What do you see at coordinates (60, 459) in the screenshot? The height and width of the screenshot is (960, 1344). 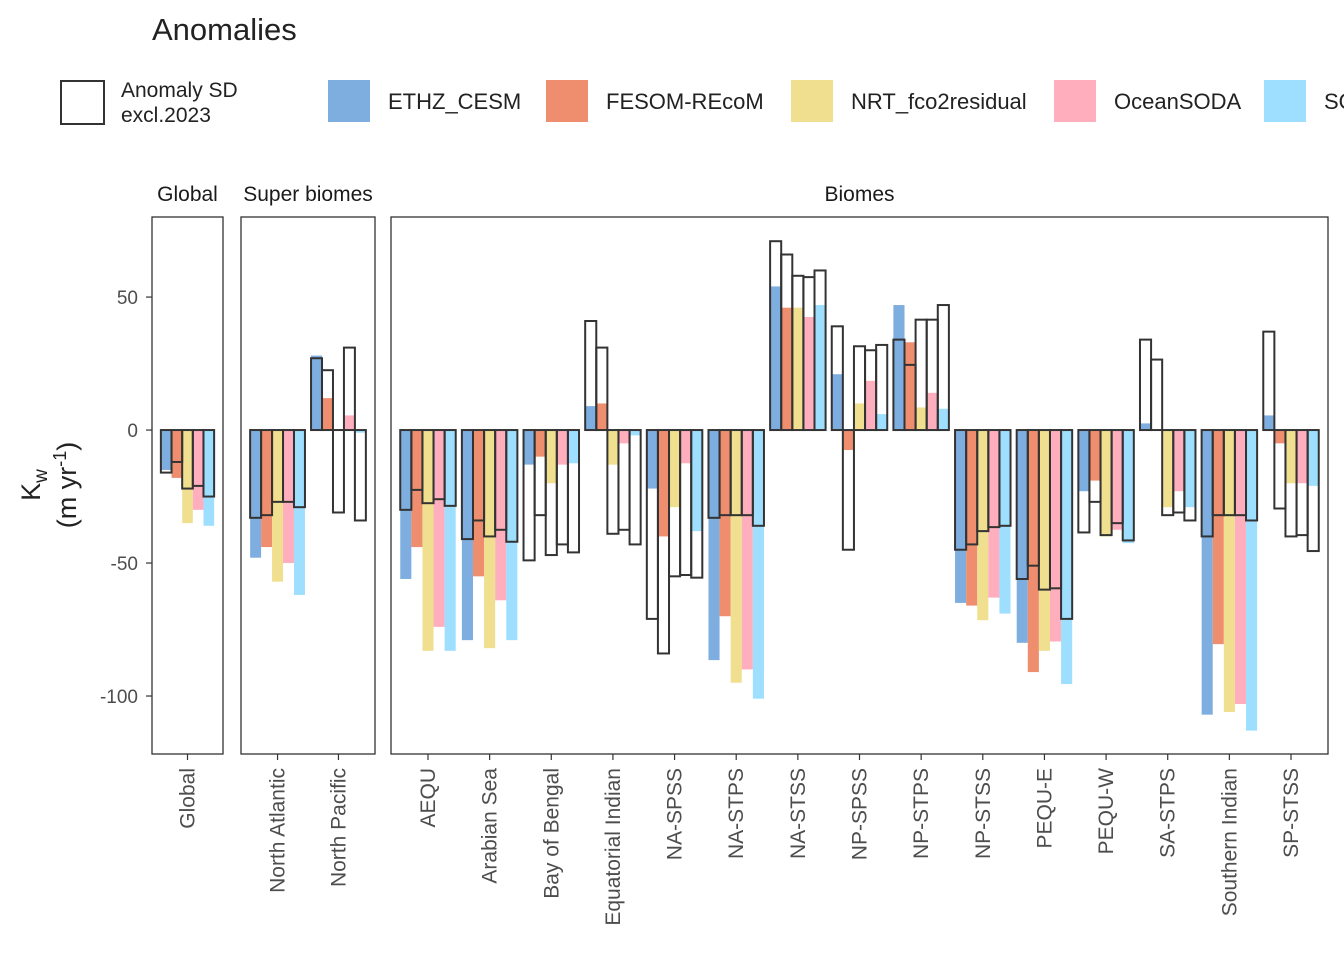 I see `y-unit-exponent: -1` at bounding box center [60, 459].